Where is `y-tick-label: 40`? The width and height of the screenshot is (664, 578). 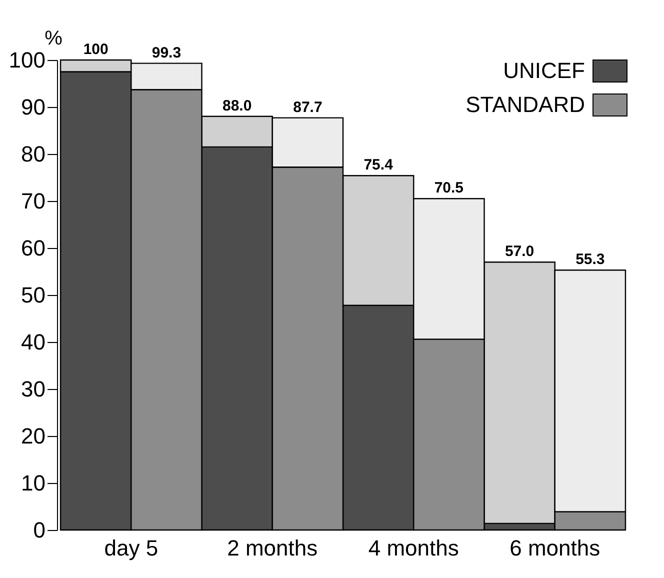
y-tick-label: 40 is located at coordinates (33, 342).